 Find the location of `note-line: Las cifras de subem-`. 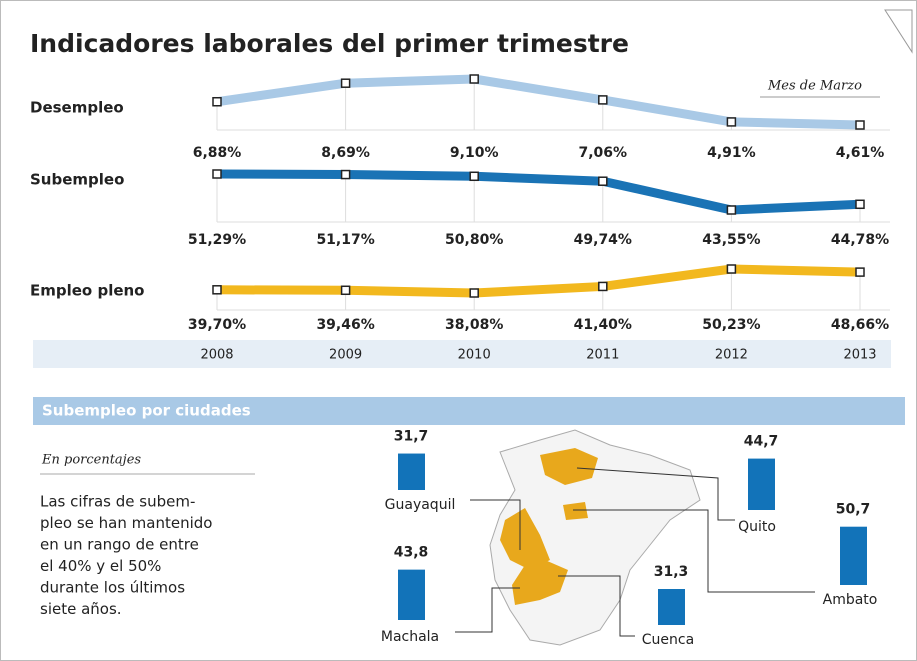

note-line: Las cifras de subem- is located at coordinates (117, 502).